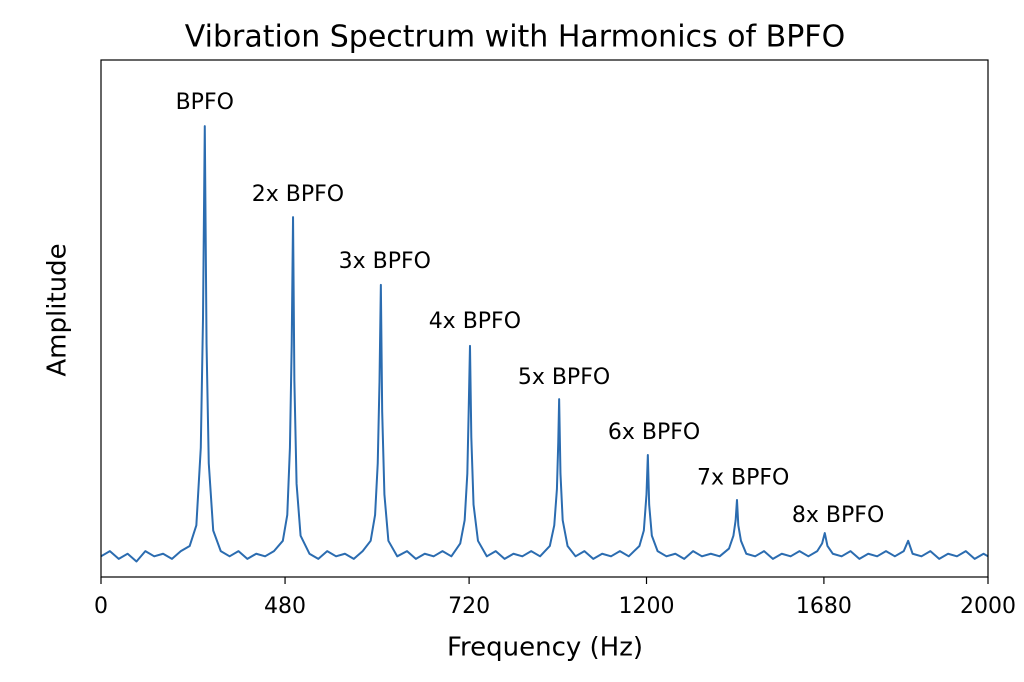  Describe the element at coordinates (988, 606) in the screenshot. I see `x-tick-label: 2000` at that location.